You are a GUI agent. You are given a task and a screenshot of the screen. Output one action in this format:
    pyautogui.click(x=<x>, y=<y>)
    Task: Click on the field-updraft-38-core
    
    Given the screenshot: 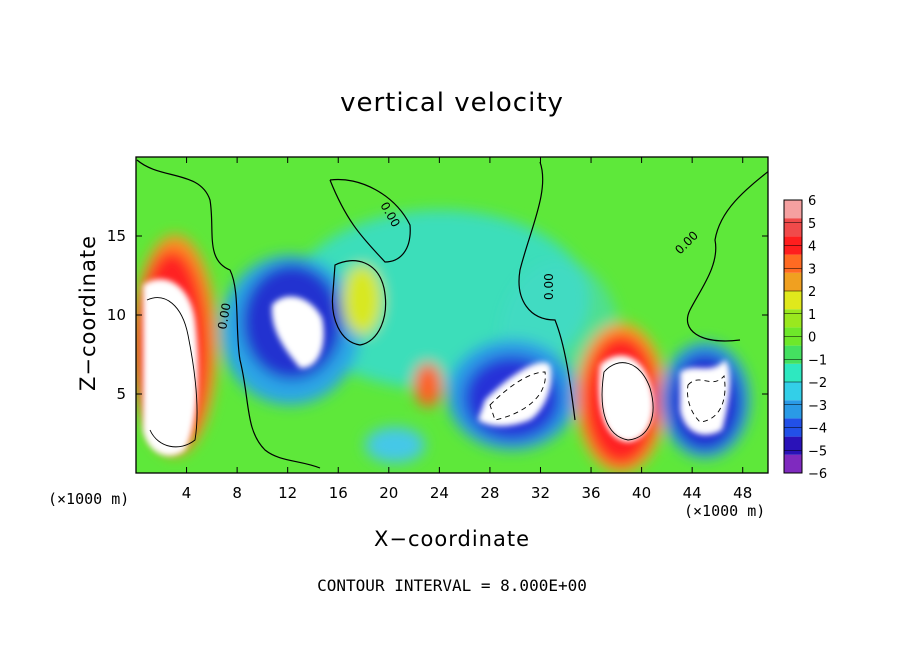 What is the action you would take?
    pyautogui.click(x=626, y=398)
    